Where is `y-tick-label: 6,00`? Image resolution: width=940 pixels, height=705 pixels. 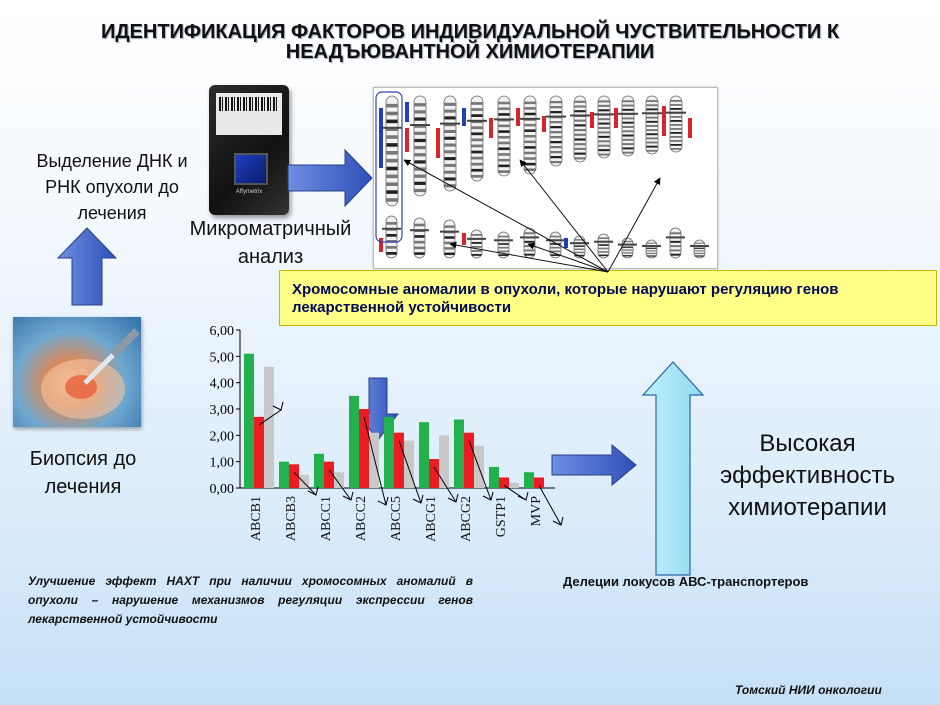
y-tick-label: 6,00 is located at coordinates (222, 331).